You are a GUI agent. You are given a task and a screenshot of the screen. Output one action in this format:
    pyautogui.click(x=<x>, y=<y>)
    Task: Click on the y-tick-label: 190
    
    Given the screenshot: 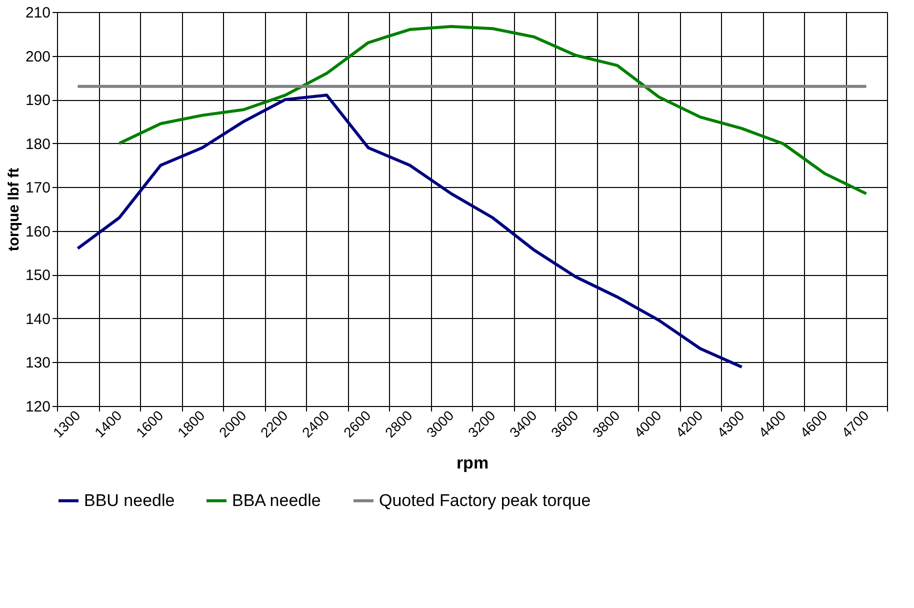 What is the action you would take?
    pyautogui.click(x=37, y=101)
    